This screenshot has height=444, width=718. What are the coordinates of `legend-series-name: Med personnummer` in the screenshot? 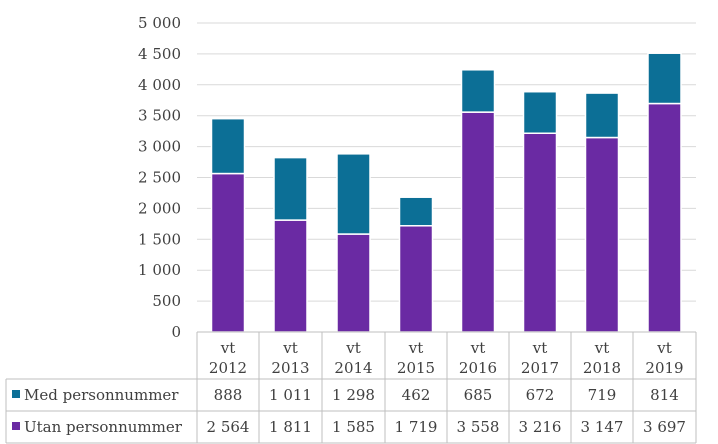 It's located at (101, 395).